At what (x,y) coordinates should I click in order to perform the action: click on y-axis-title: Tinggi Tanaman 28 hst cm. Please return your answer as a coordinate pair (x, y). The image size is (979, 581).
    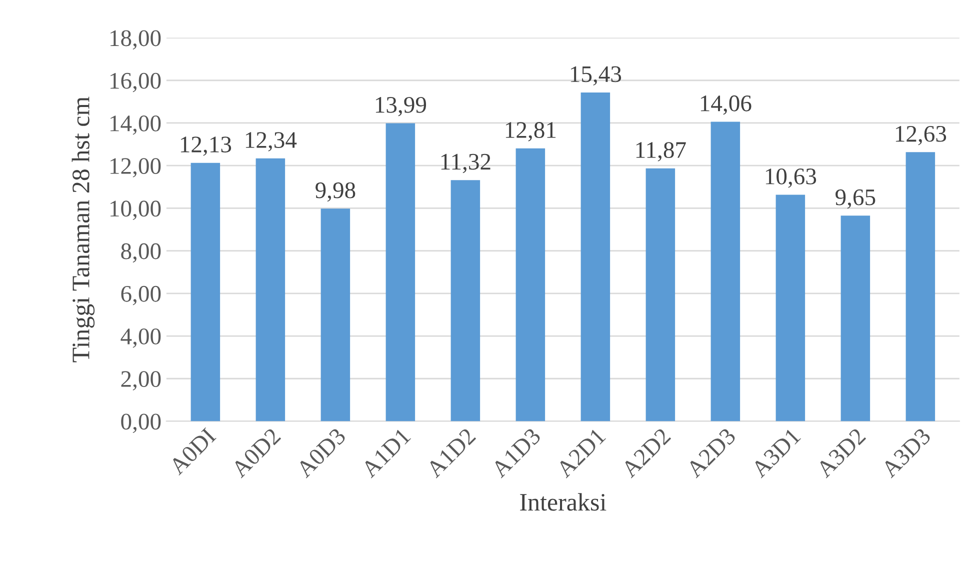
    Looking at the image, I should click on (83, 229).